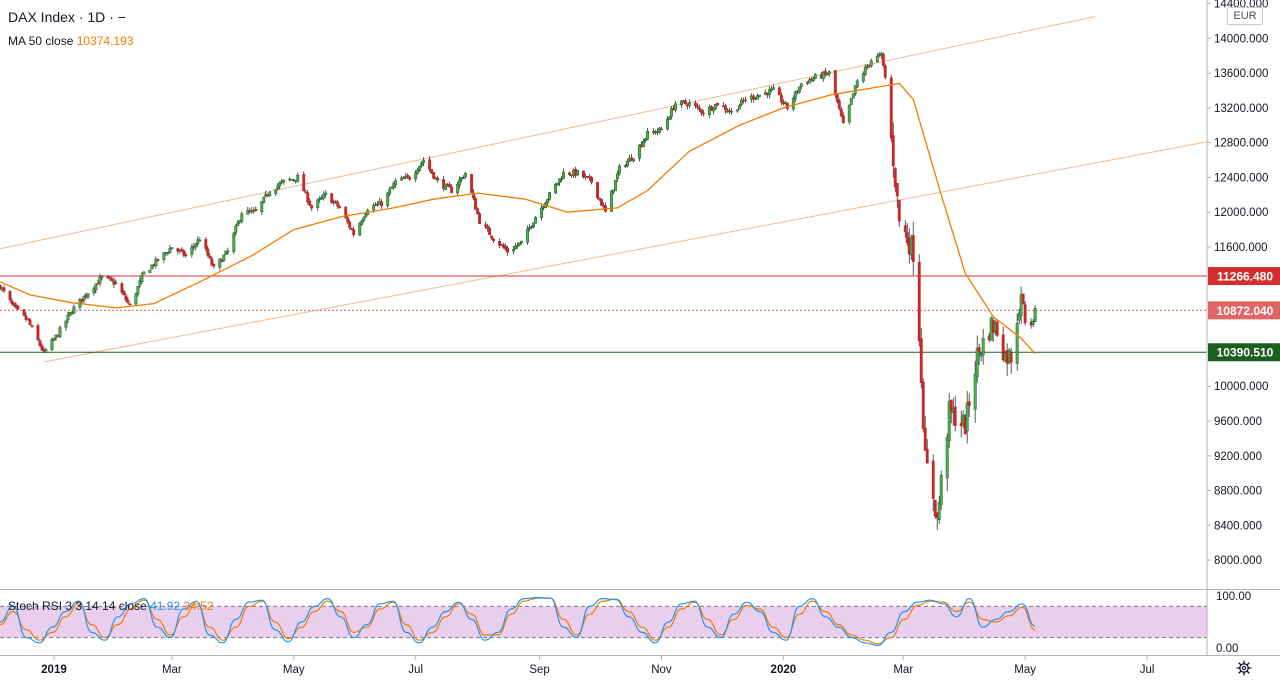 The width and height of the screenshot is (1280, 680). Describe the element at coordinates (597, 666) in the screenshot. I see `time-axis-ticks: 2019 Mar May Jul Sep Nov 2020 Mar May Jul` at that location.